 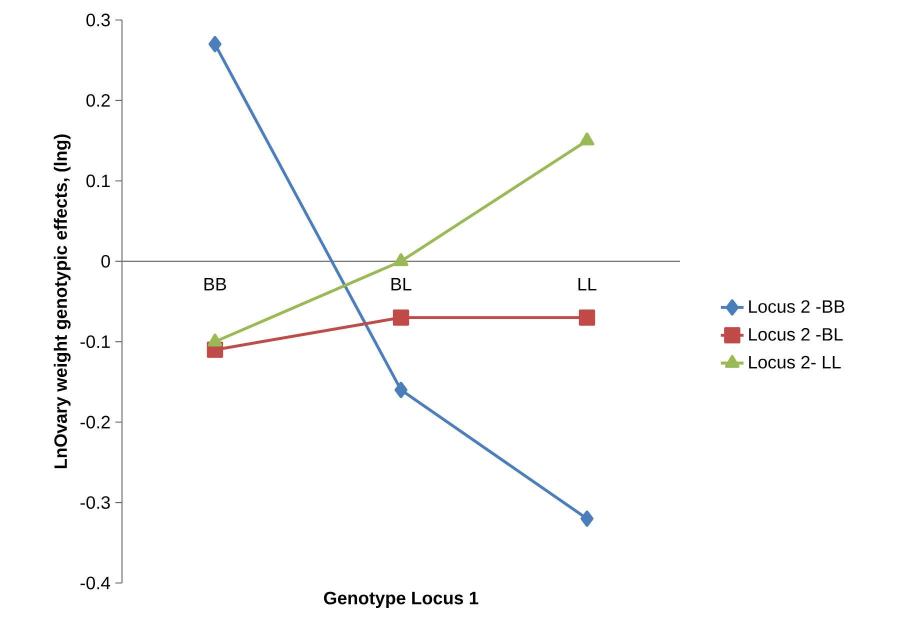 What do you see at coordinates (105, 261) in the screenshot?
I see `y-tick-label: 0` at bounding box center [105, 261].